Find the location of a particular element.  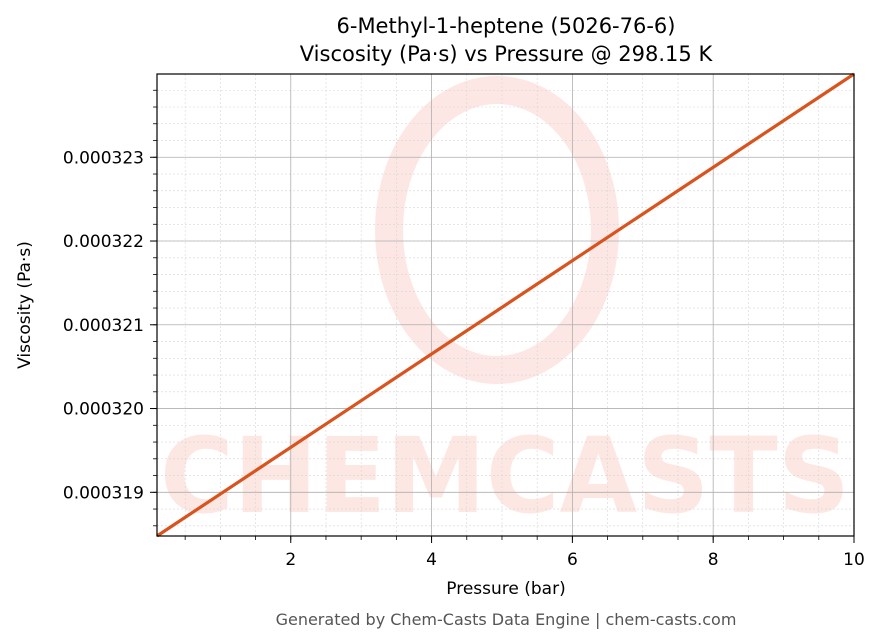

y-tick-label: 0.000320 is located at coordinates (103, 410).